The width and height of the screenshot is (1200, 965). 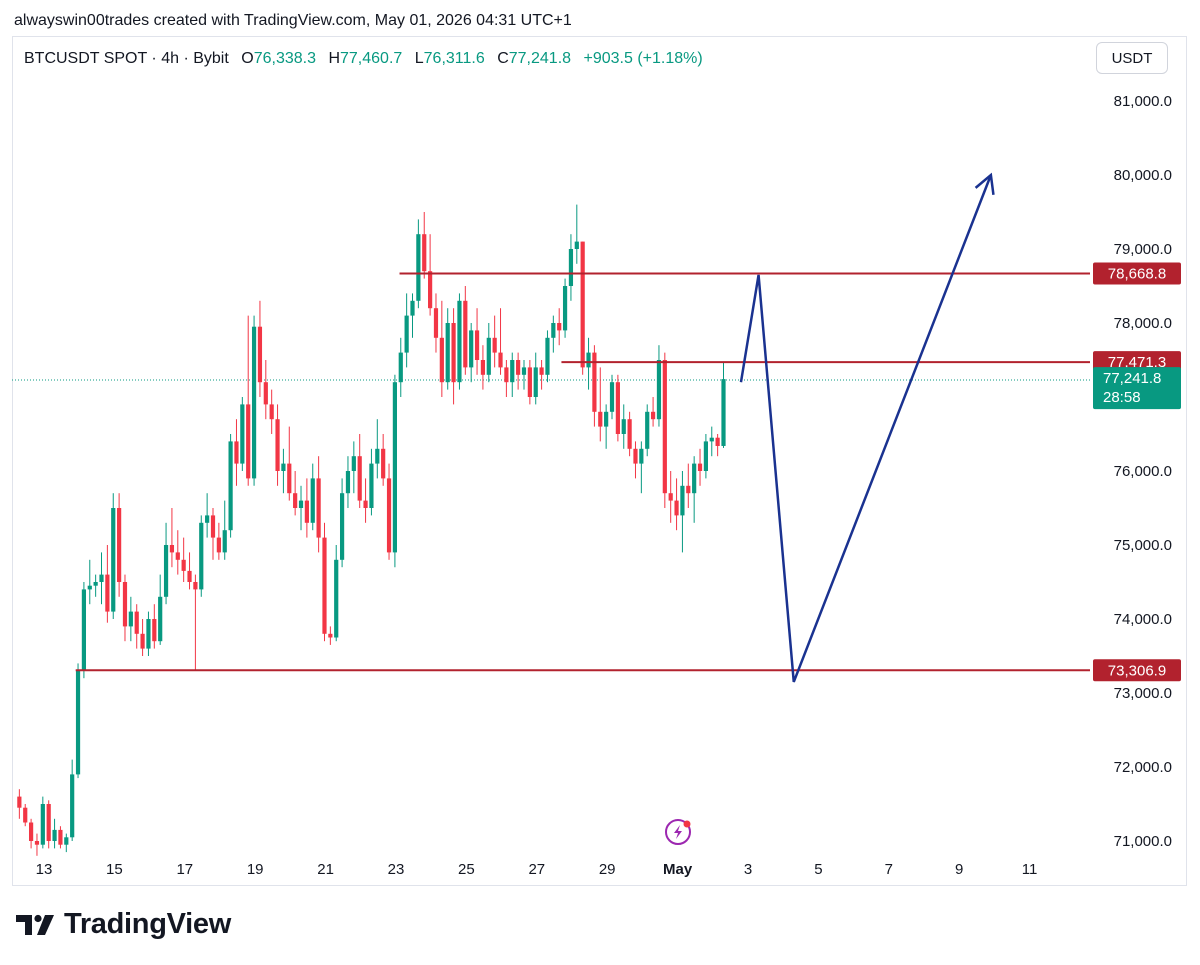 I want to click on x-tick-label: 21, so click(x=325, y=869).